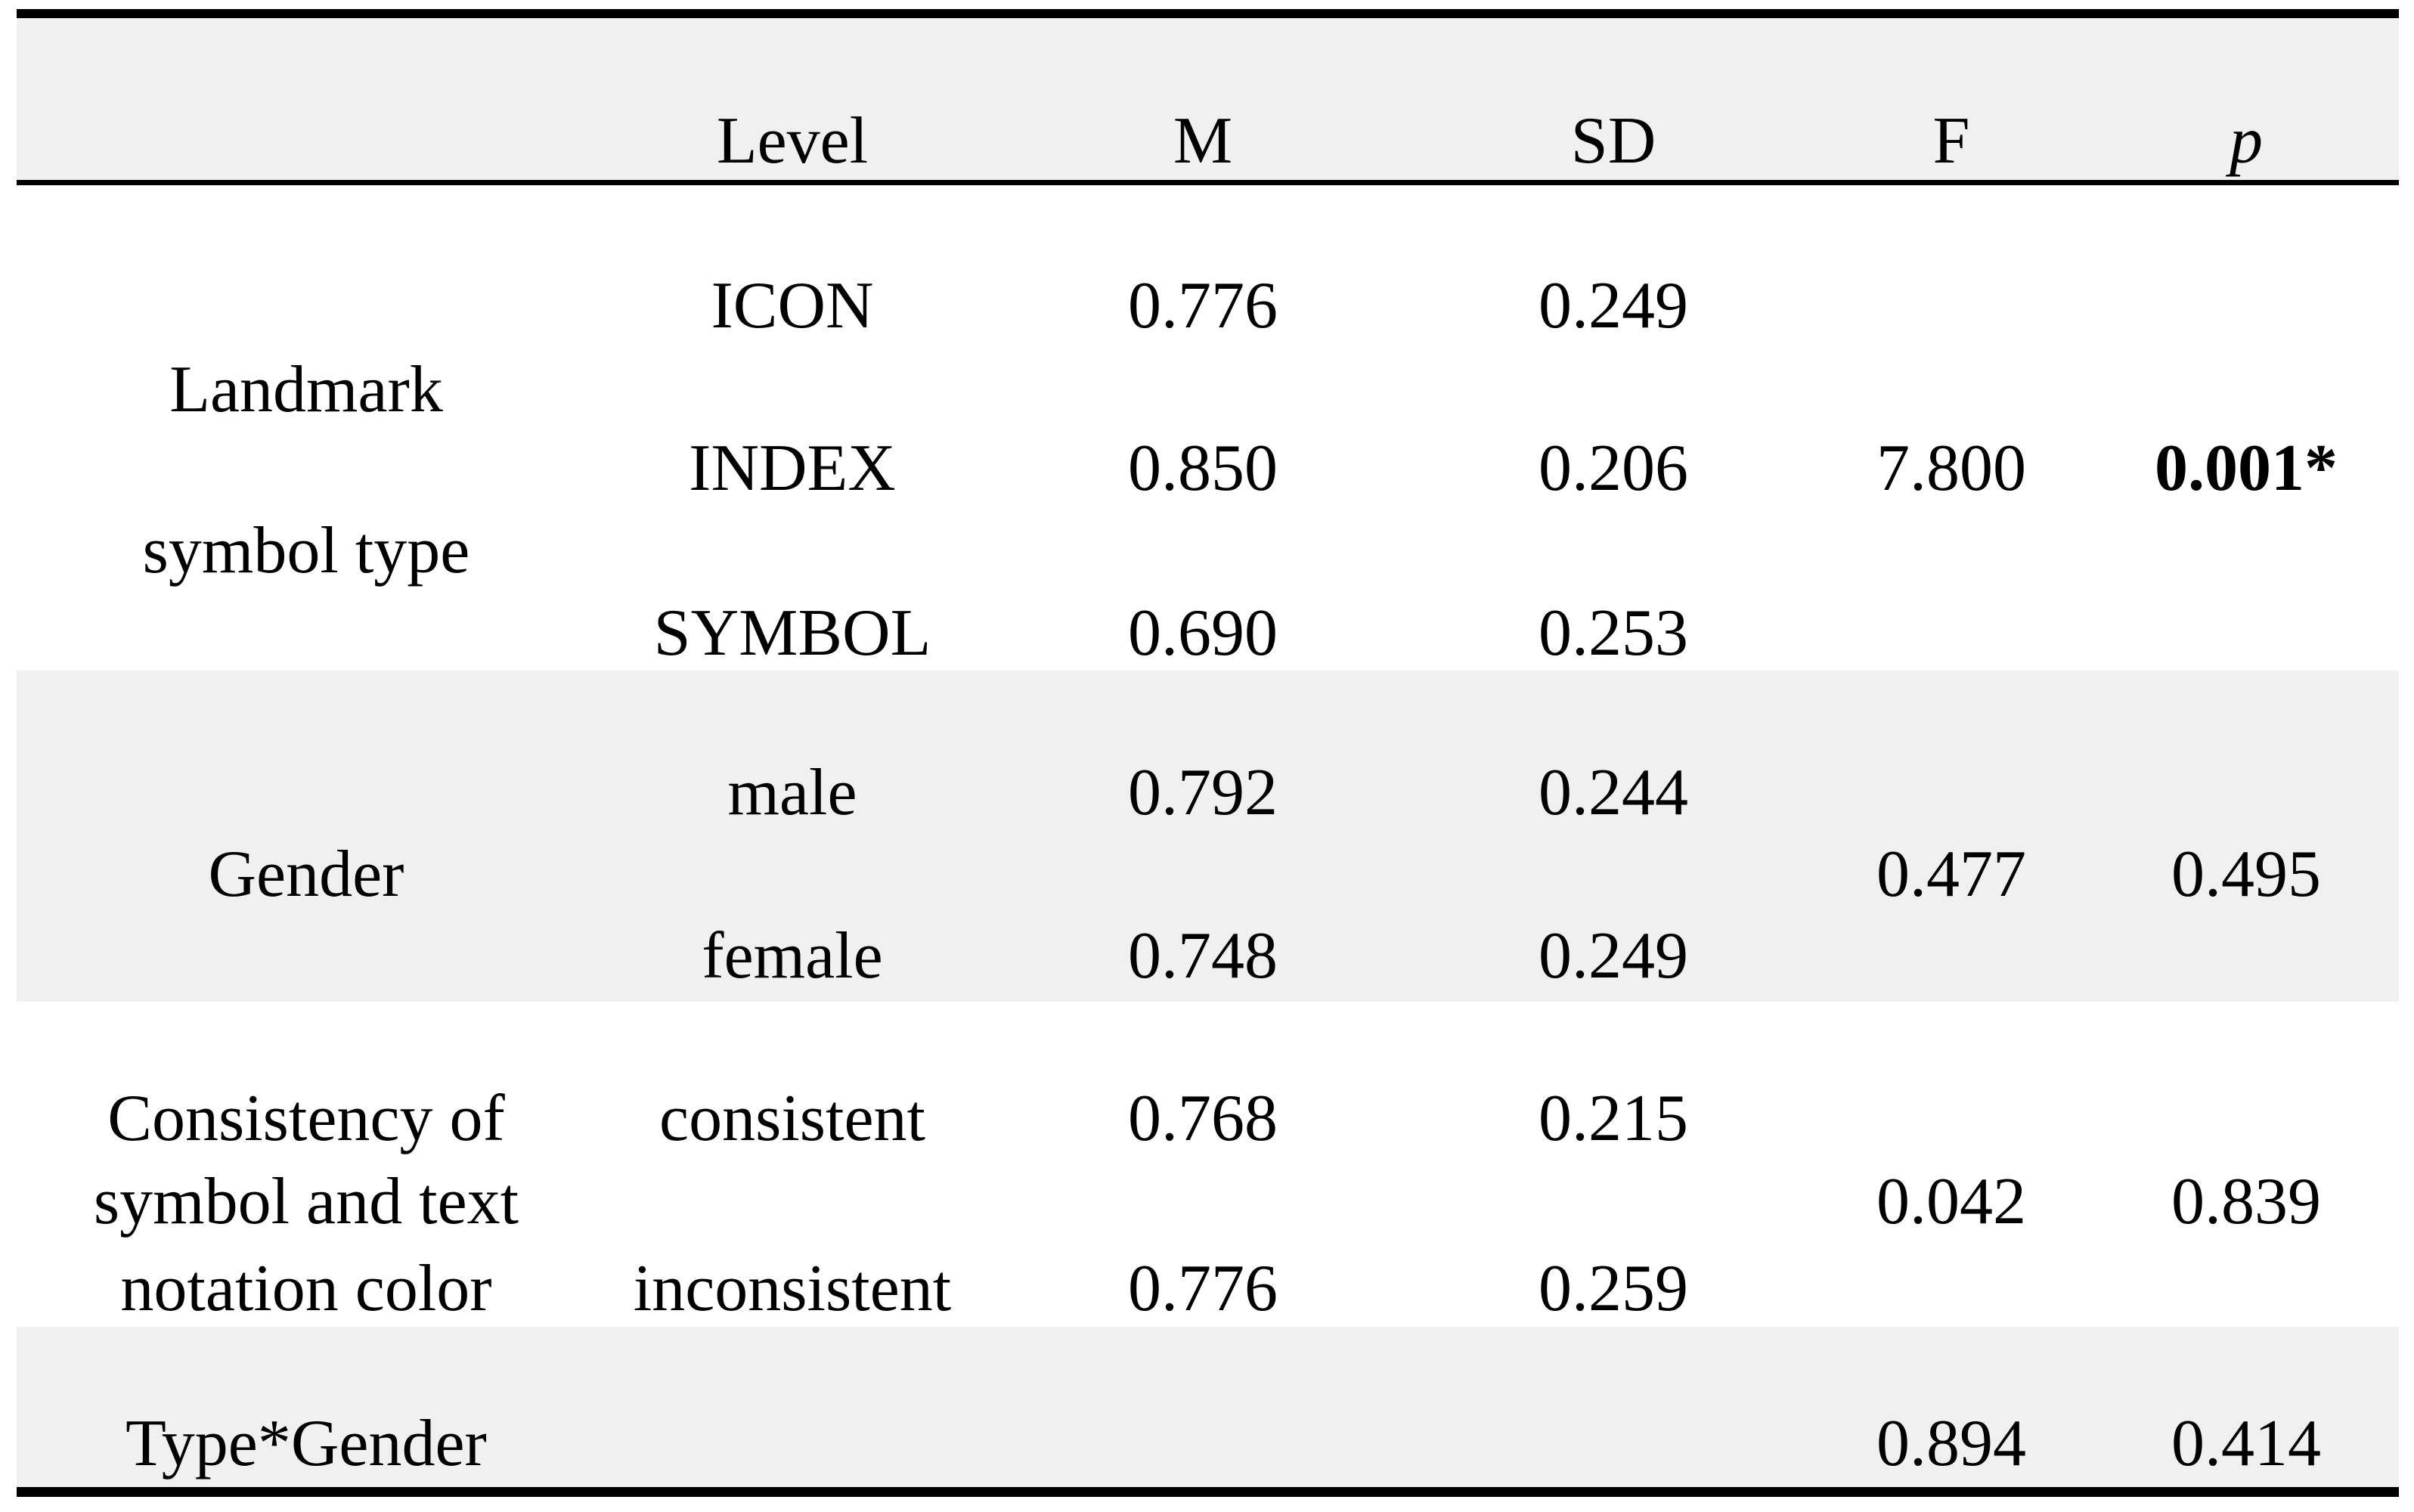 This screenshot has height=1512, width=2414. I want to click on stat-consistency-p: 0.839, so click(2246, 1201).